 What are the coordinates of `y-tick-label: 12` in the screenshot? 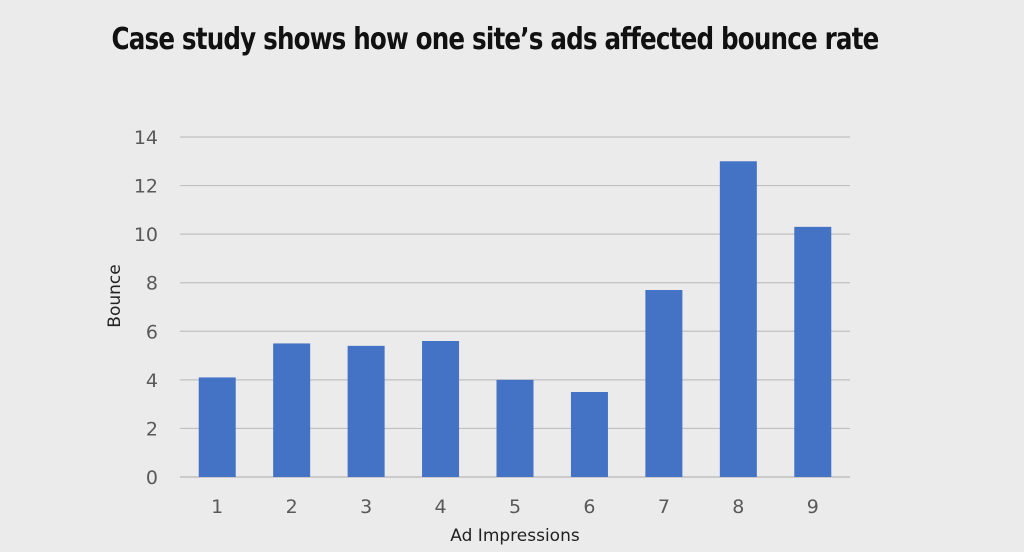 It's located at (146, 187).